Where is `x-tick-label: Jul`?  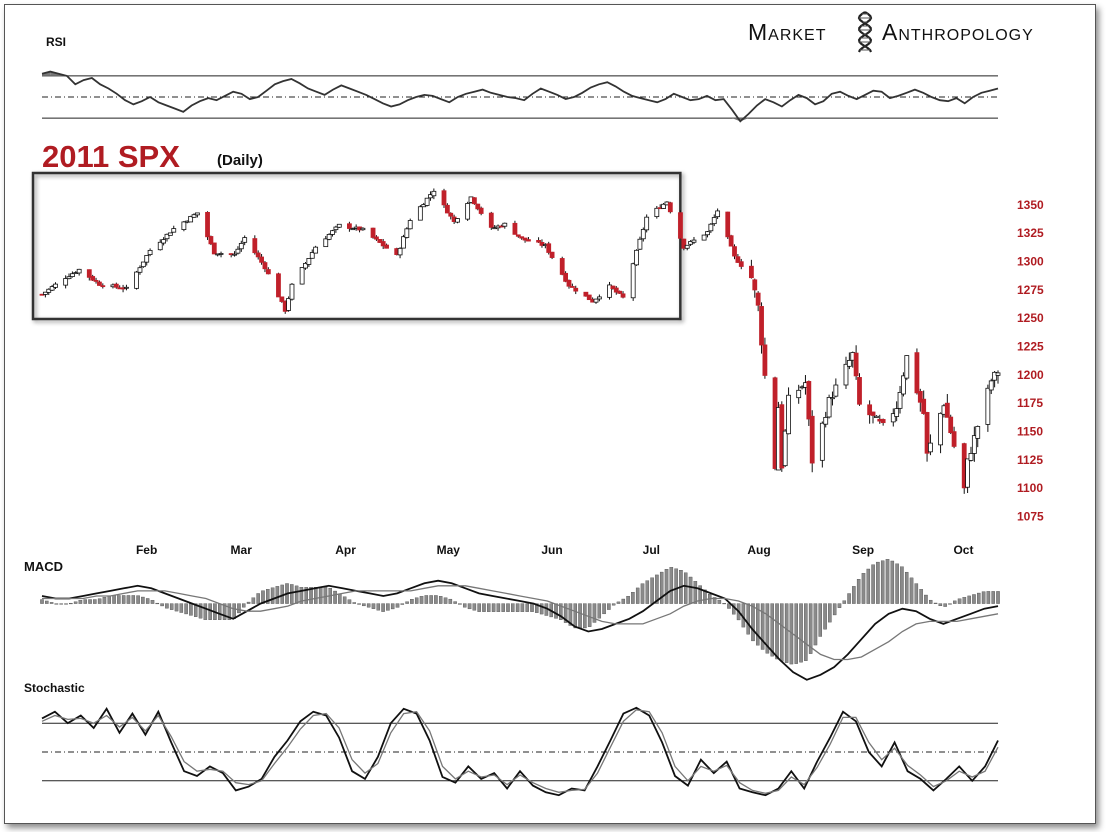
x-tick-label: Jul is located at coordinates (651, 550).